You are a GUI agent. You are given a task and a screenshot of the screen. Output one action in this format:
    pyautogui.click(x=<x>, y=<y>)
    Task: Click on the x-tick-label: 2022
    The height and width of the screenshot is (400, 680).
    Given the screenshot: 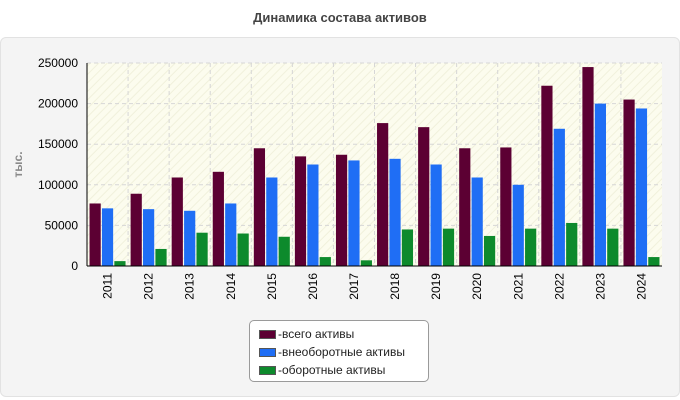 What is the action you would take?
    pyautogui.click(x=559, y=286)
    